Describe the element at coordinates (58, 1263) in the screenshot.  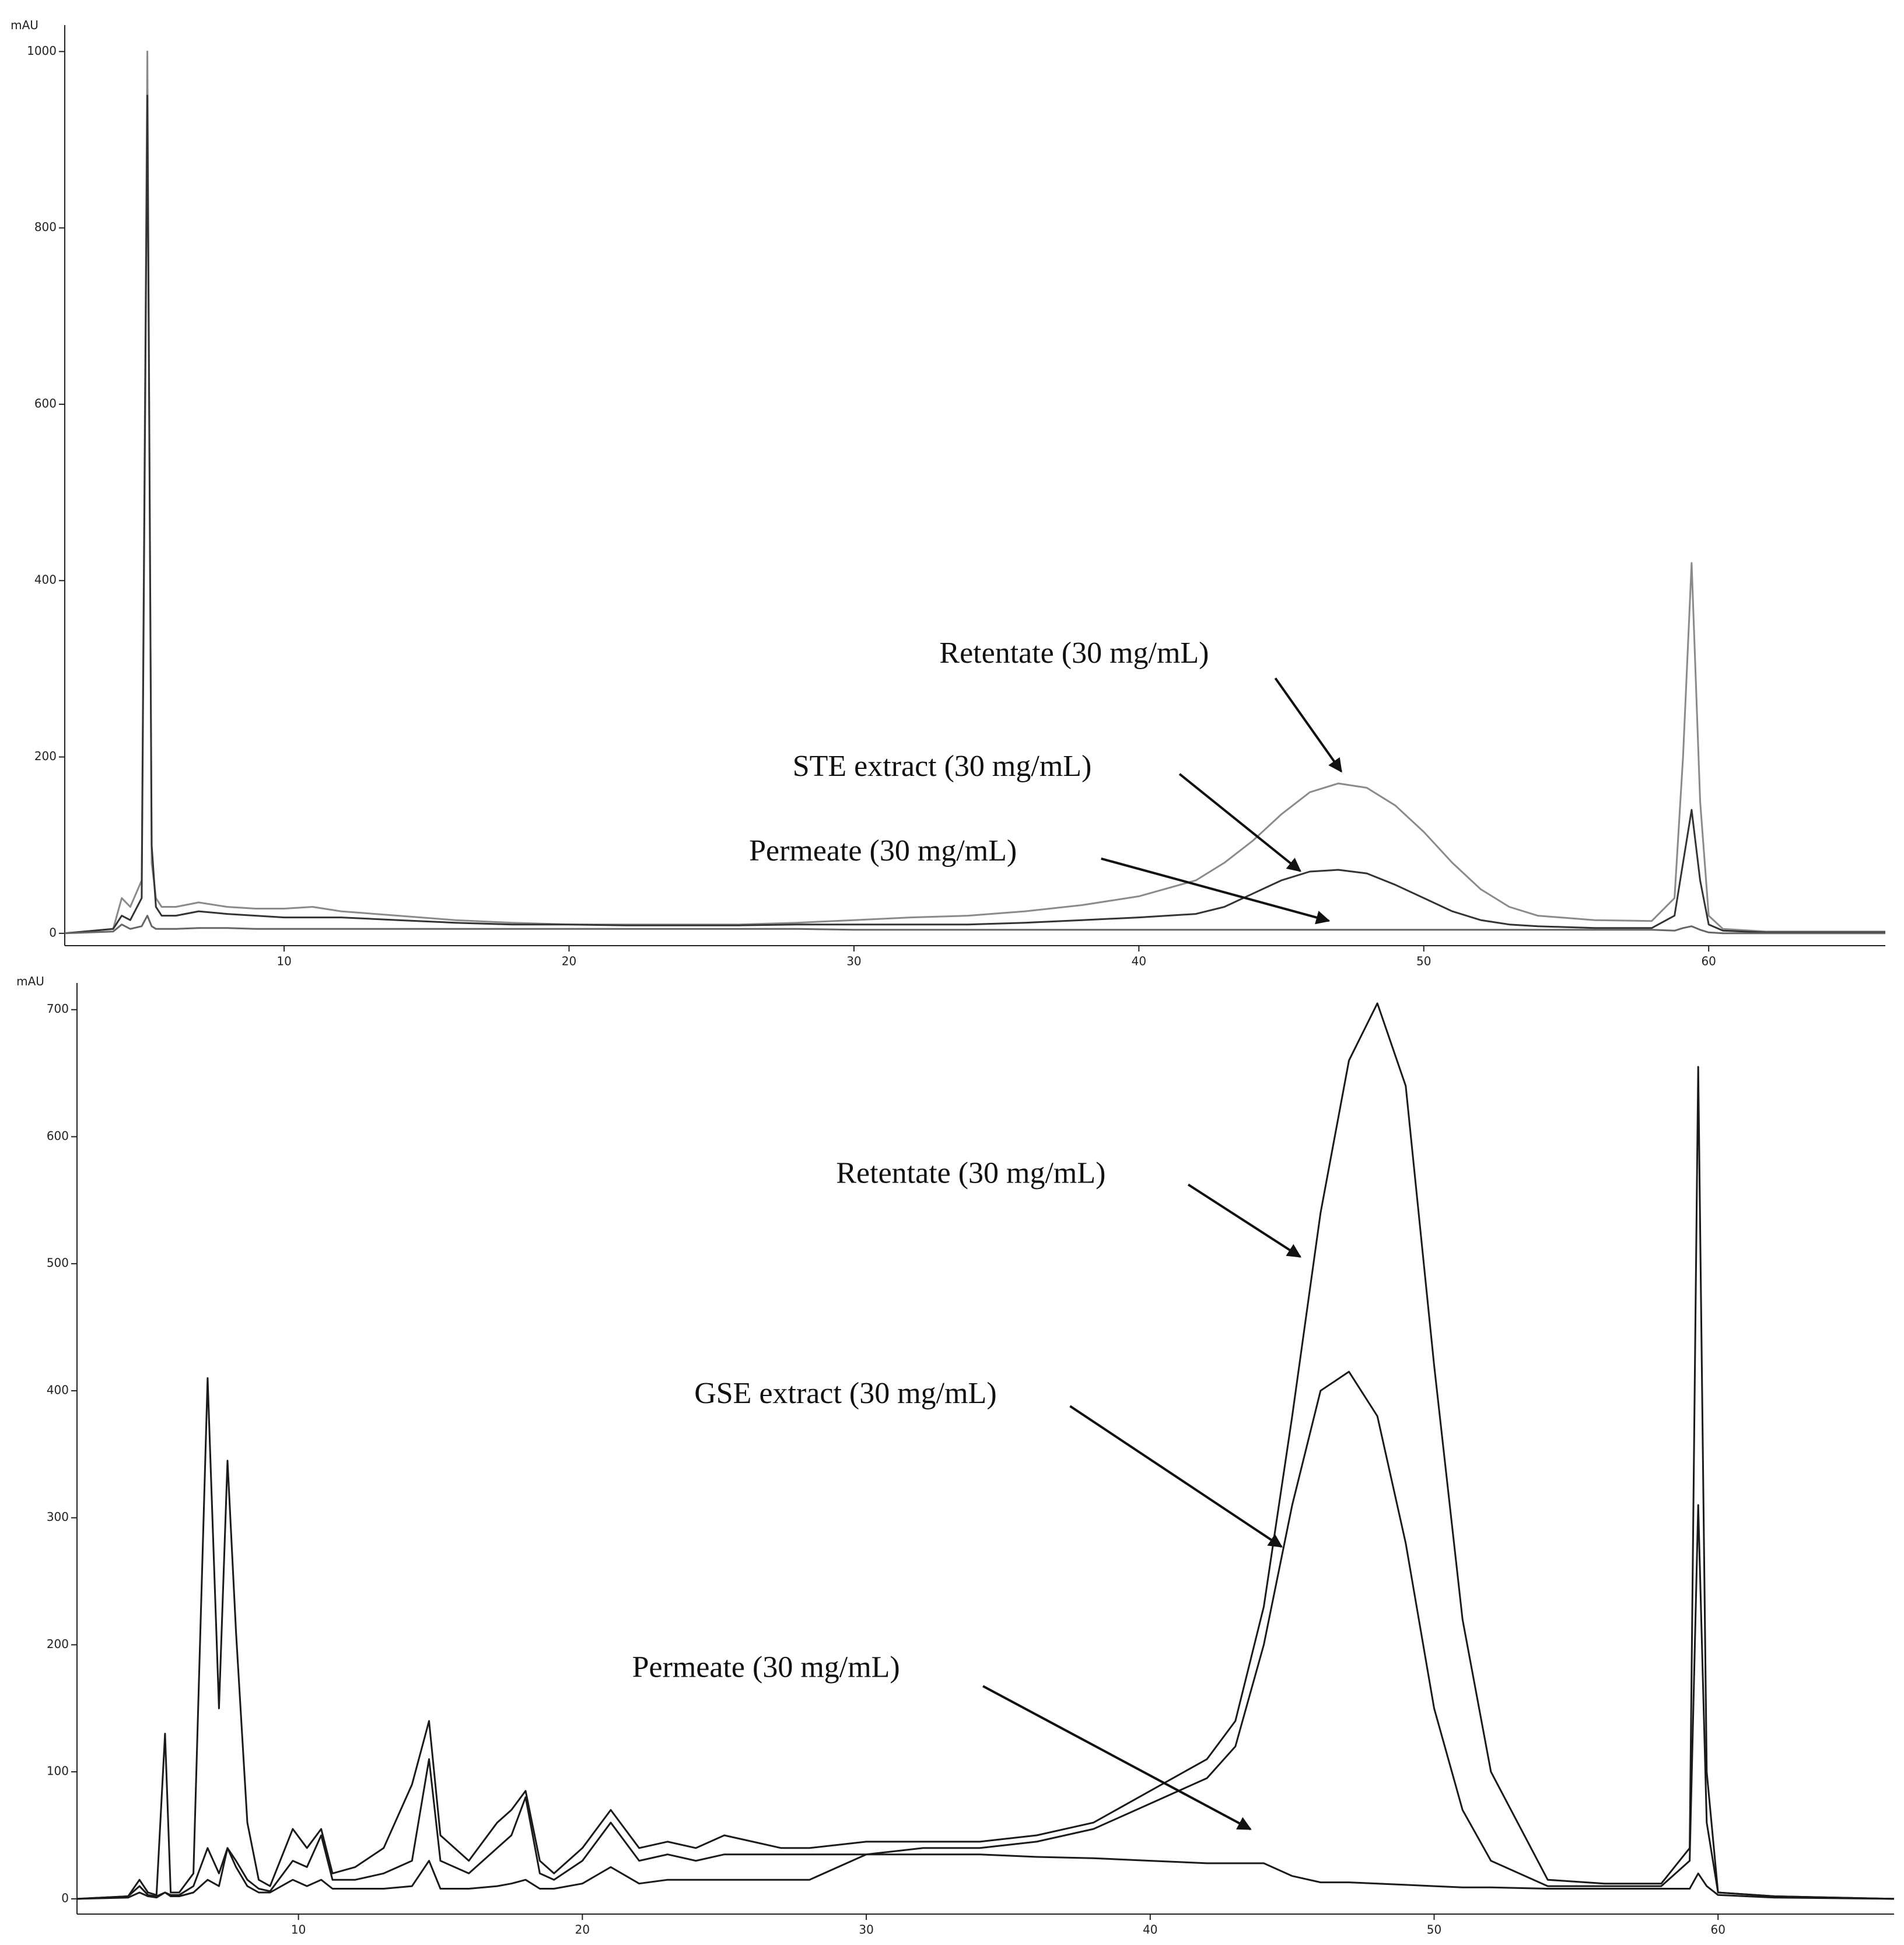
I see `y-tick-label: 500` at that location.